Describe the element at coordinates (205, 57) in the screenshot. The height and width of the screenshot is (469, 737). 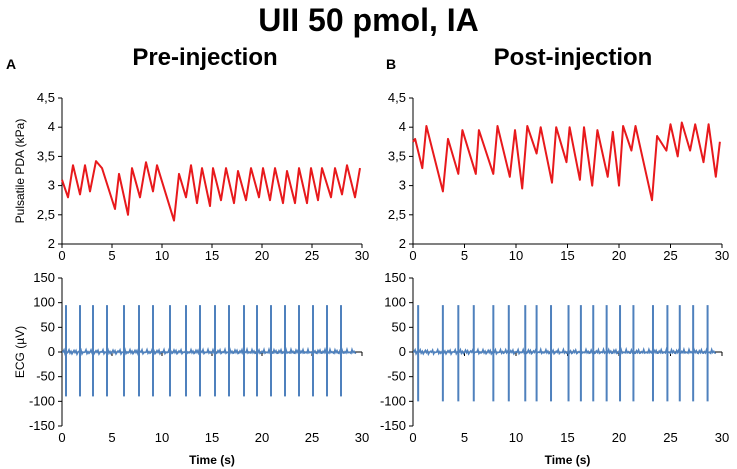
I see `panel-a-title: Pre-injection` at that location.